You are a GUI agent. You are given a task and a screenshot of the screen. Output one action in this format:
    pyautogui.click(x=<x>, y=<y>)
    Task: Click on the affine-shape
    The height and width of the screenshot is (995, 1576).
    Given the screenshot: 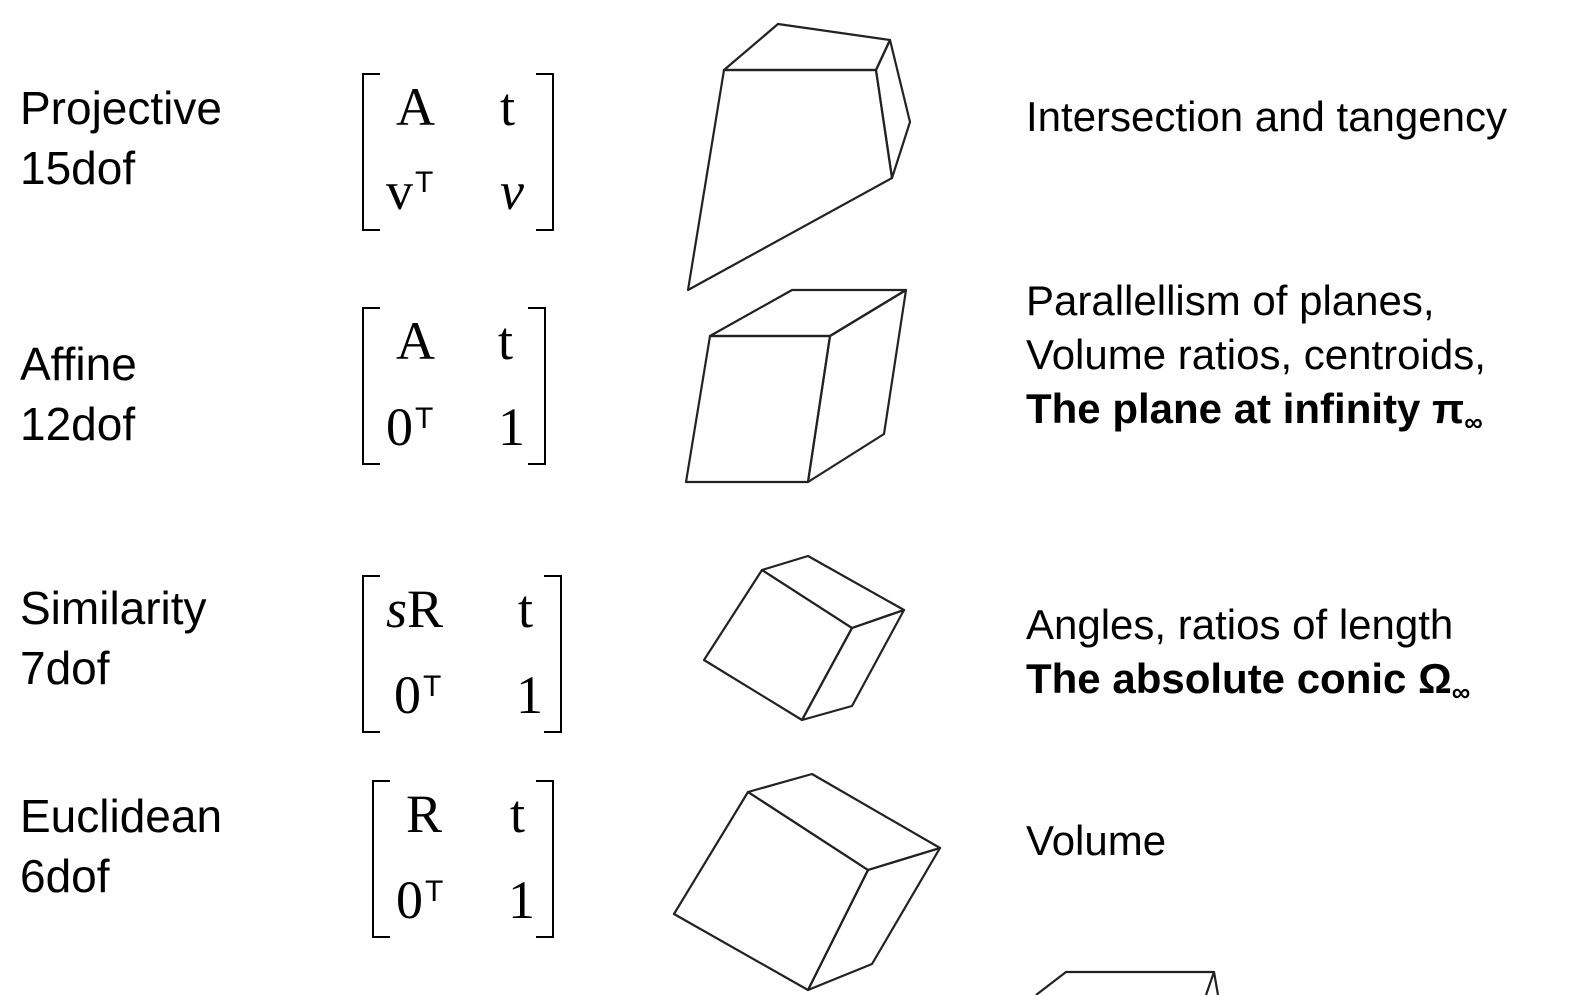 What is the action you would take?
    pyautogui.click(x=800, y=389)
    